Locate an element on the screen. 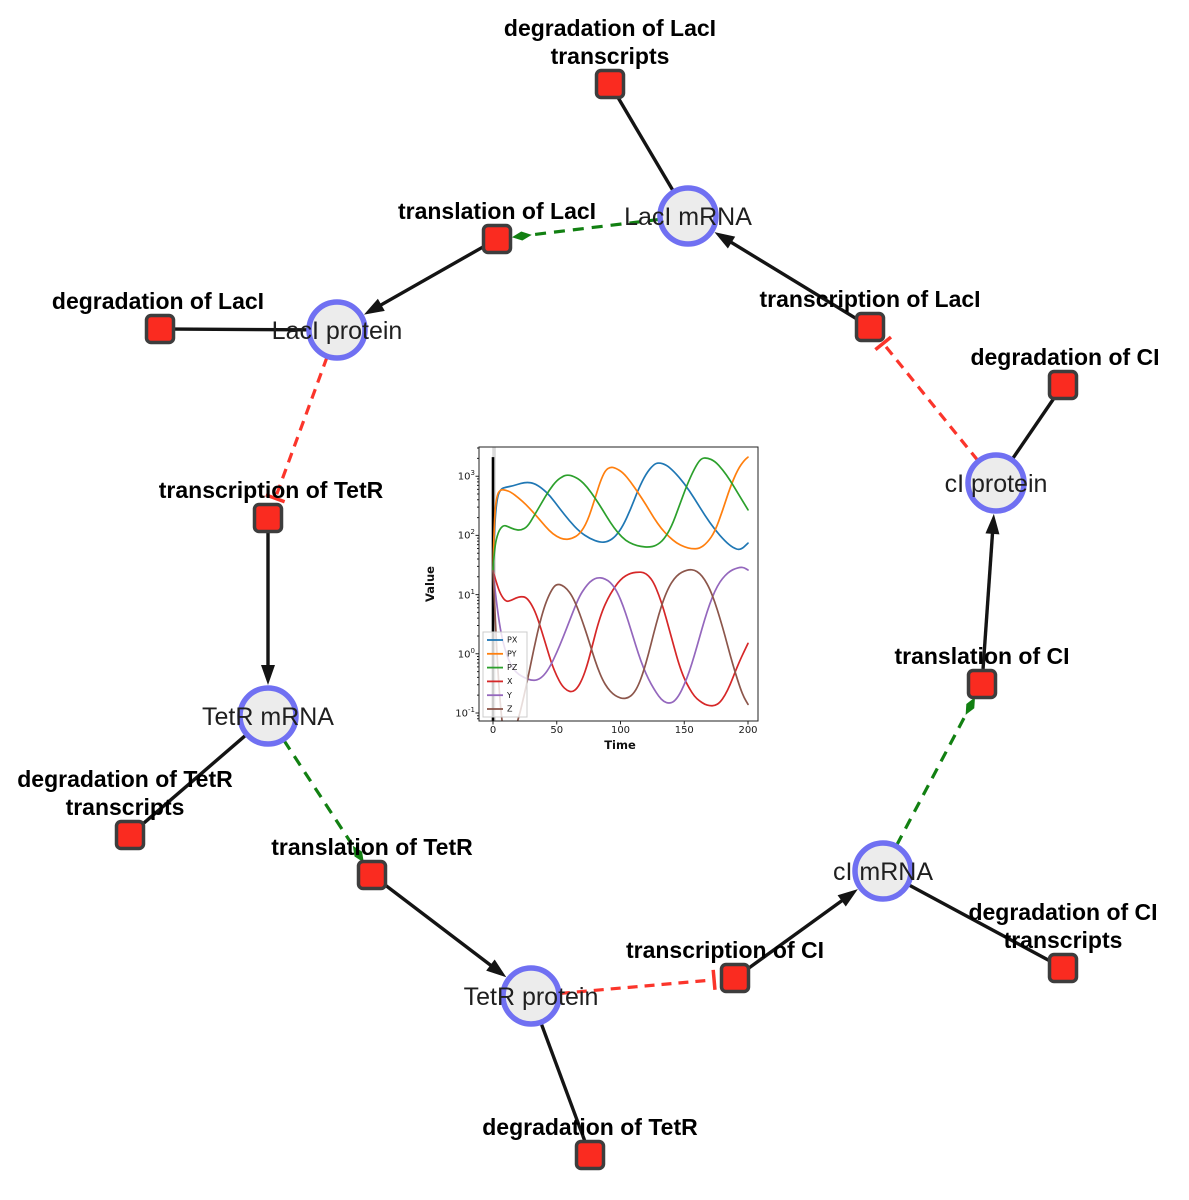 The image size is (1189, 1200). edge-translation-tetr-tetr-protein is located at coordinates (438, 925).